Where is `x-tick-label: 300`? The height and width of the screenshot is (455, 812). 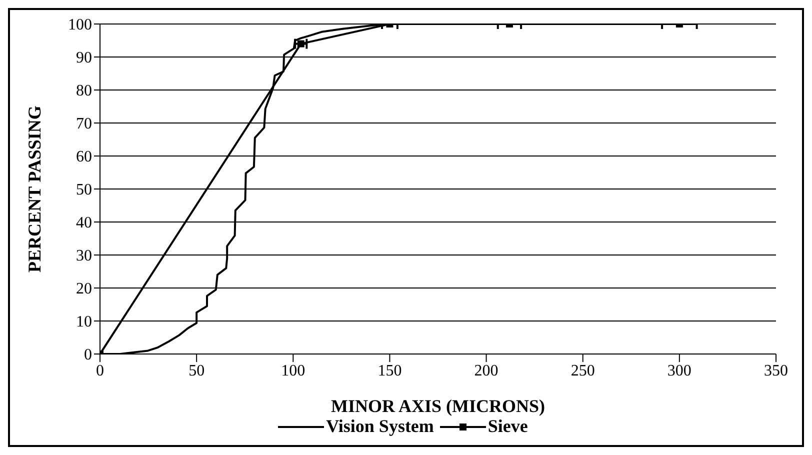 x-tick-label: 300 is located at coordinates (679, 371).